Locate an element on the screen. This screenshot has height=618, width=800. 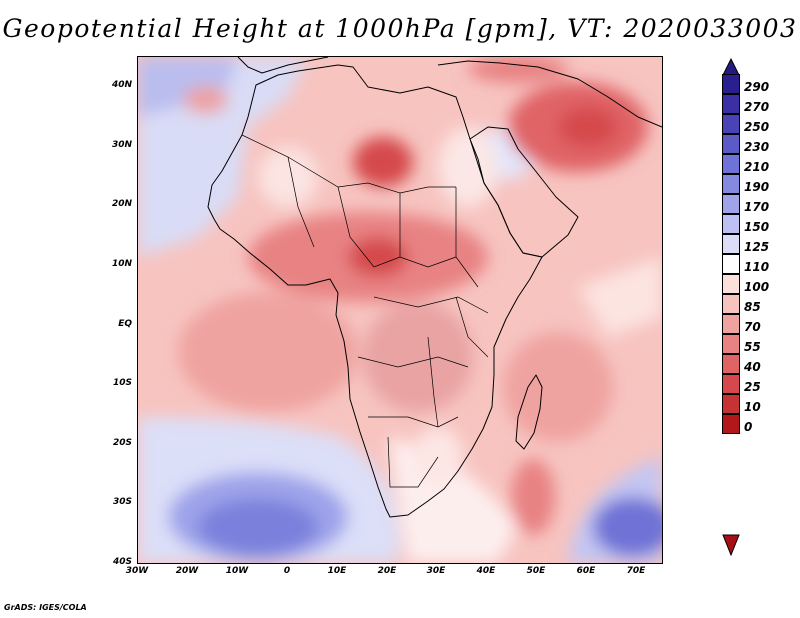
iberia-coast is located at coordinates (283, 65).